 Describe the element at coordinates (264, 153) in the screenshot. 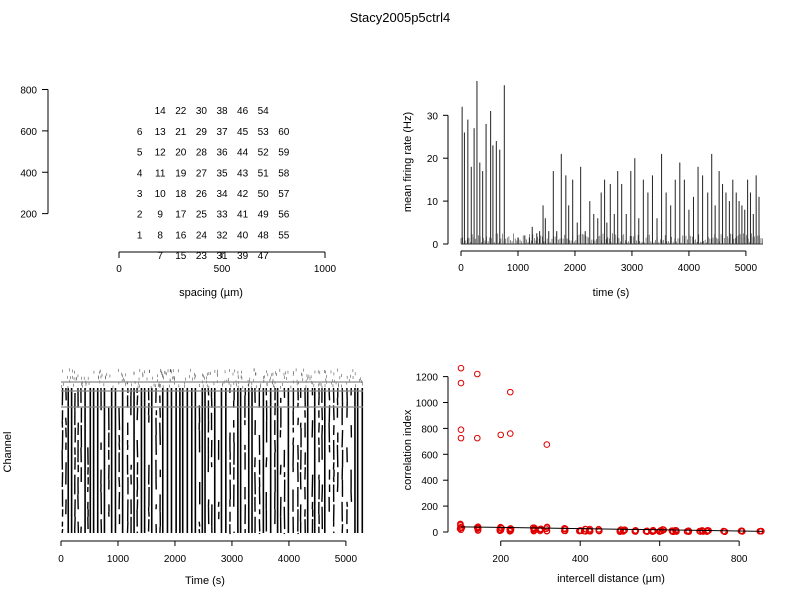

I see `electrode-label: 52` at that location.